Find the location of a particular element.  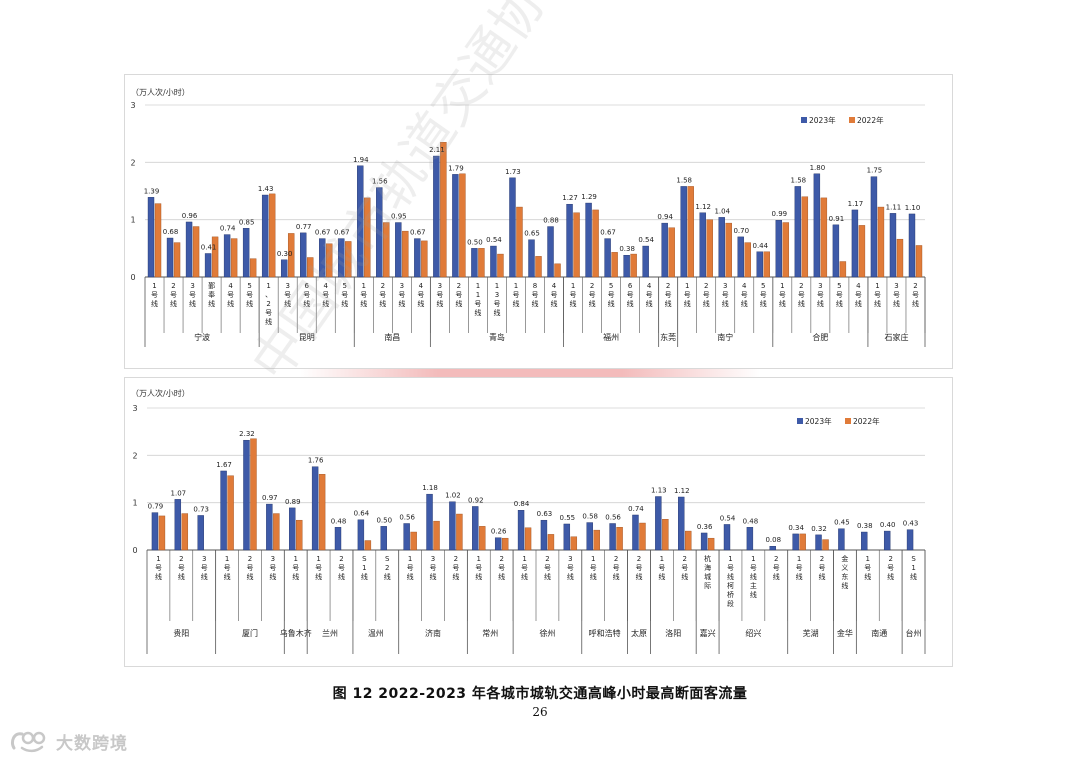

data-label-2023: 0.32 is located at coordinates (819, 529).